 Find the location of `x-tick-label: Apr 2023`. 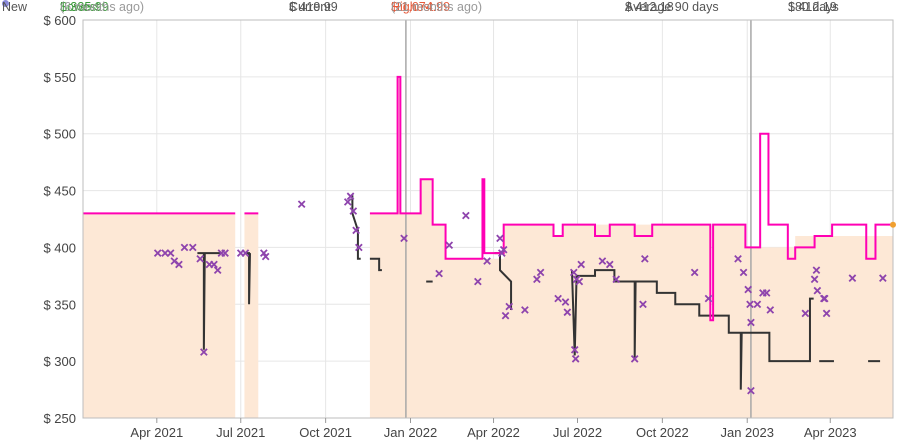

x-tick-label: Apr 2023 is located at coordinates (830, 432).